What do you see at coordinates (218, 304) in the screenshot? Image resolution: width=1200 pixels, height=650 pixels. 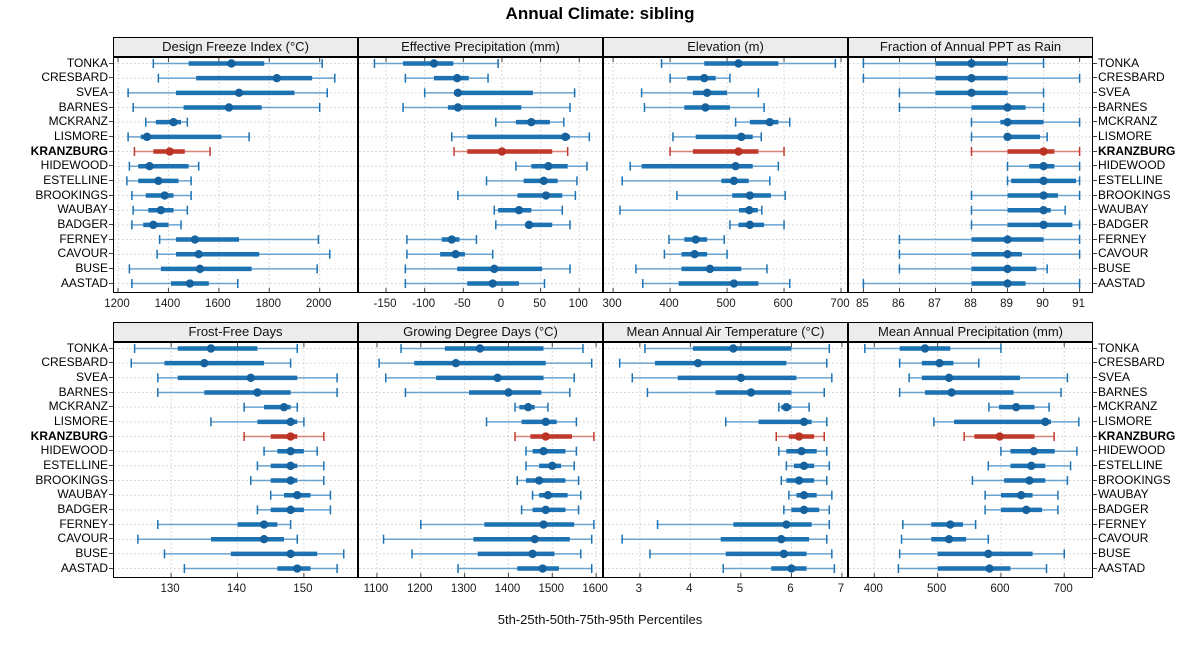 I see `x-tick-label: 1600` at bounding box center [218, 304].